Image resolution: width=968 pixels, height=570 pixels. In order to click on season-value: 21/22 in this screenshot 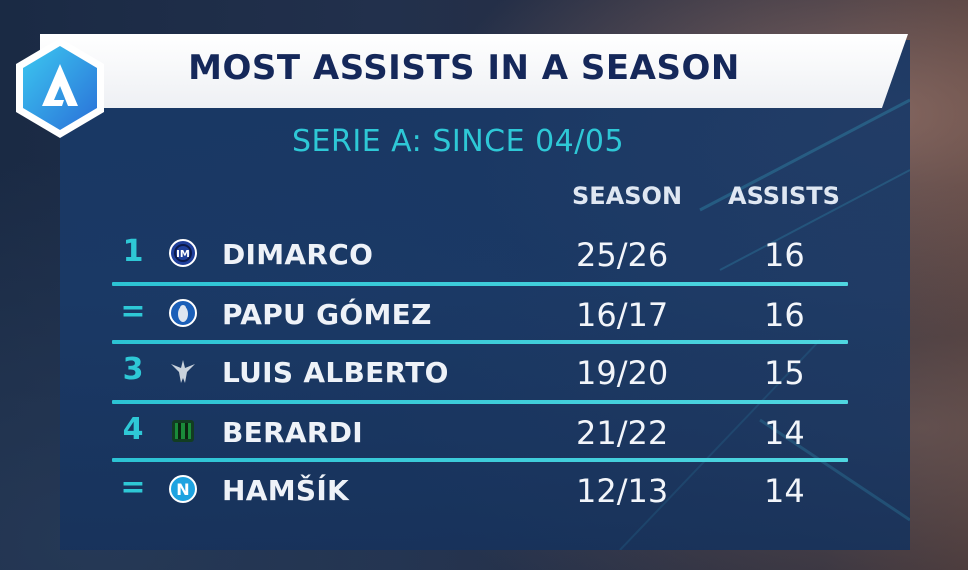, I will do `click(622, 433)`.